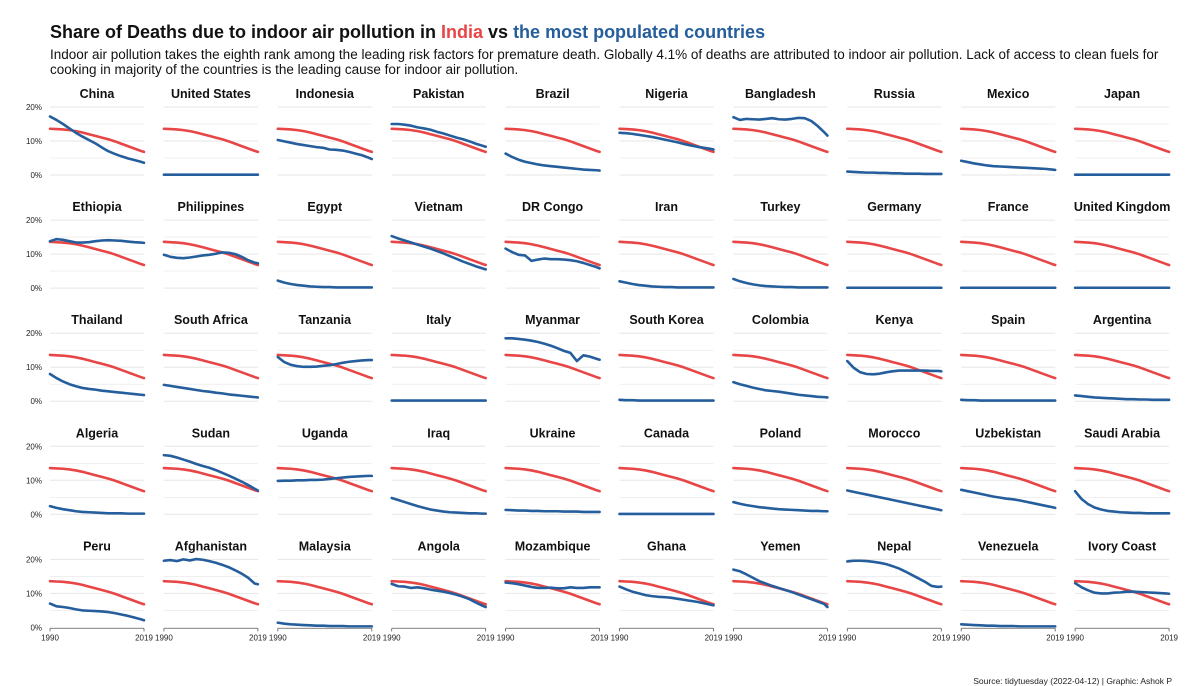 This screenshot has width=1200, height=686. What do you see at coordinates (498, 32) in the screenshot?
I see `title-part-3: vs` at bounding box center [498, 32].